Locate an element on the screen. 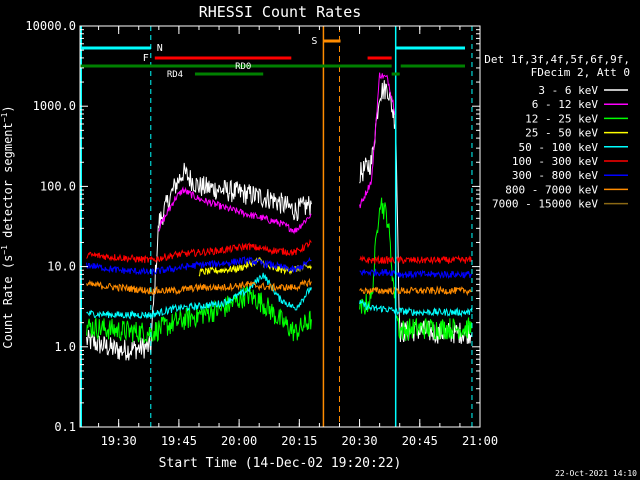 This screenshot has width=640, height=480. series-100-300-kev is located at coordinates (279, 252).